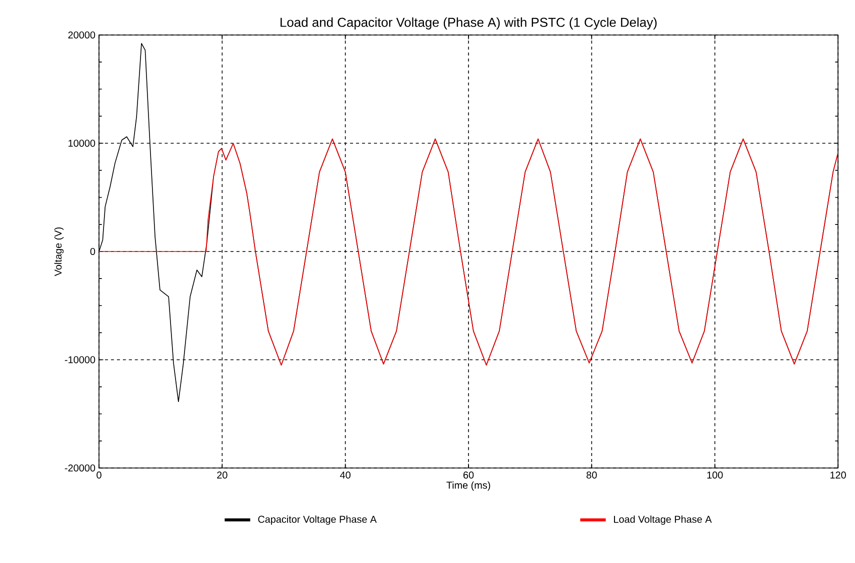 The width and height of the screenshot is (855, 563). Describe the element at coordinates (715, 475) in the screenshot. I see `x-tick-label: 100` at that location.